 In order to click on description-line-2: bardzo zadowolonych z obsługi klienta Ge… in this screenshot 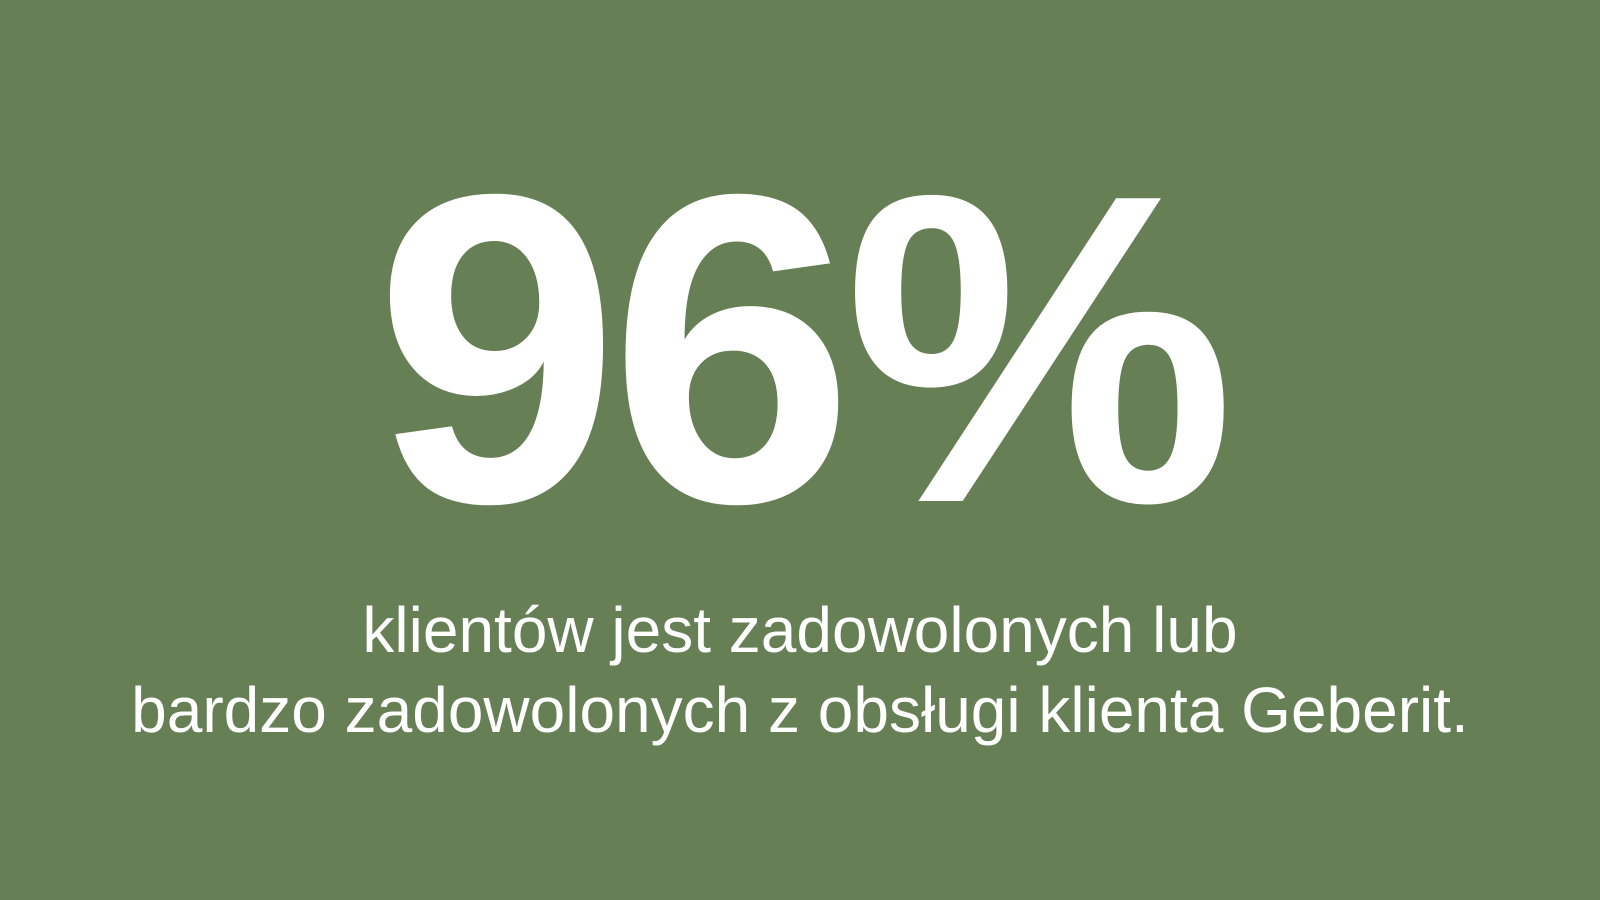, I will do `click(800, 710)`.